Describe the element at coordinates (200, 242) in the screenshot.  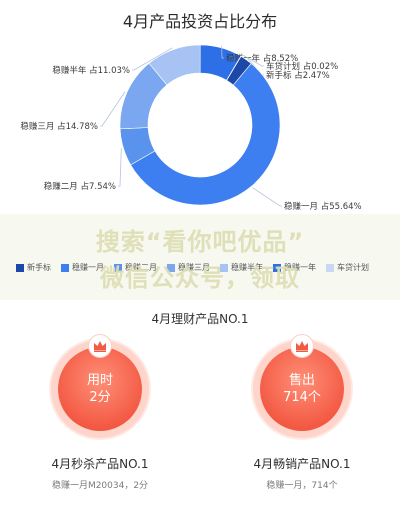
I see `watermark-line-1: 搜索“看你吧优品”` at that location.